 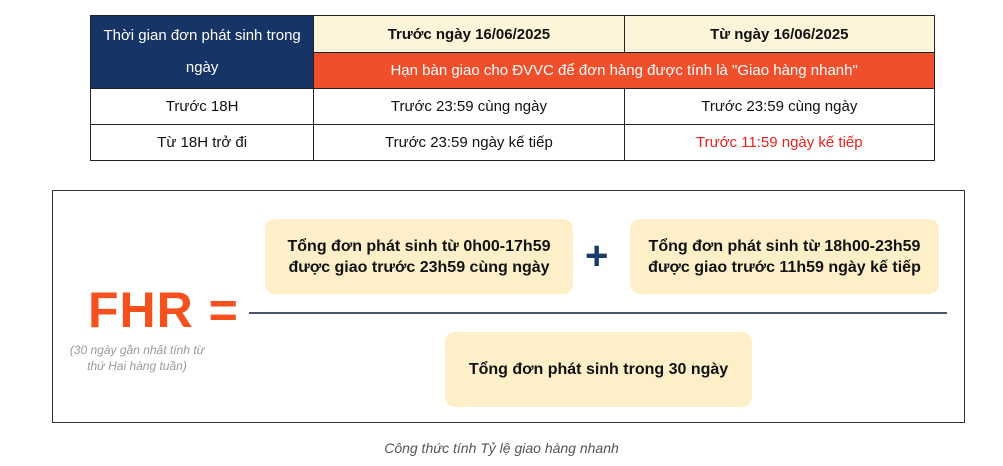 I want to click on plus-sign: +, so click(x=597, y=256).